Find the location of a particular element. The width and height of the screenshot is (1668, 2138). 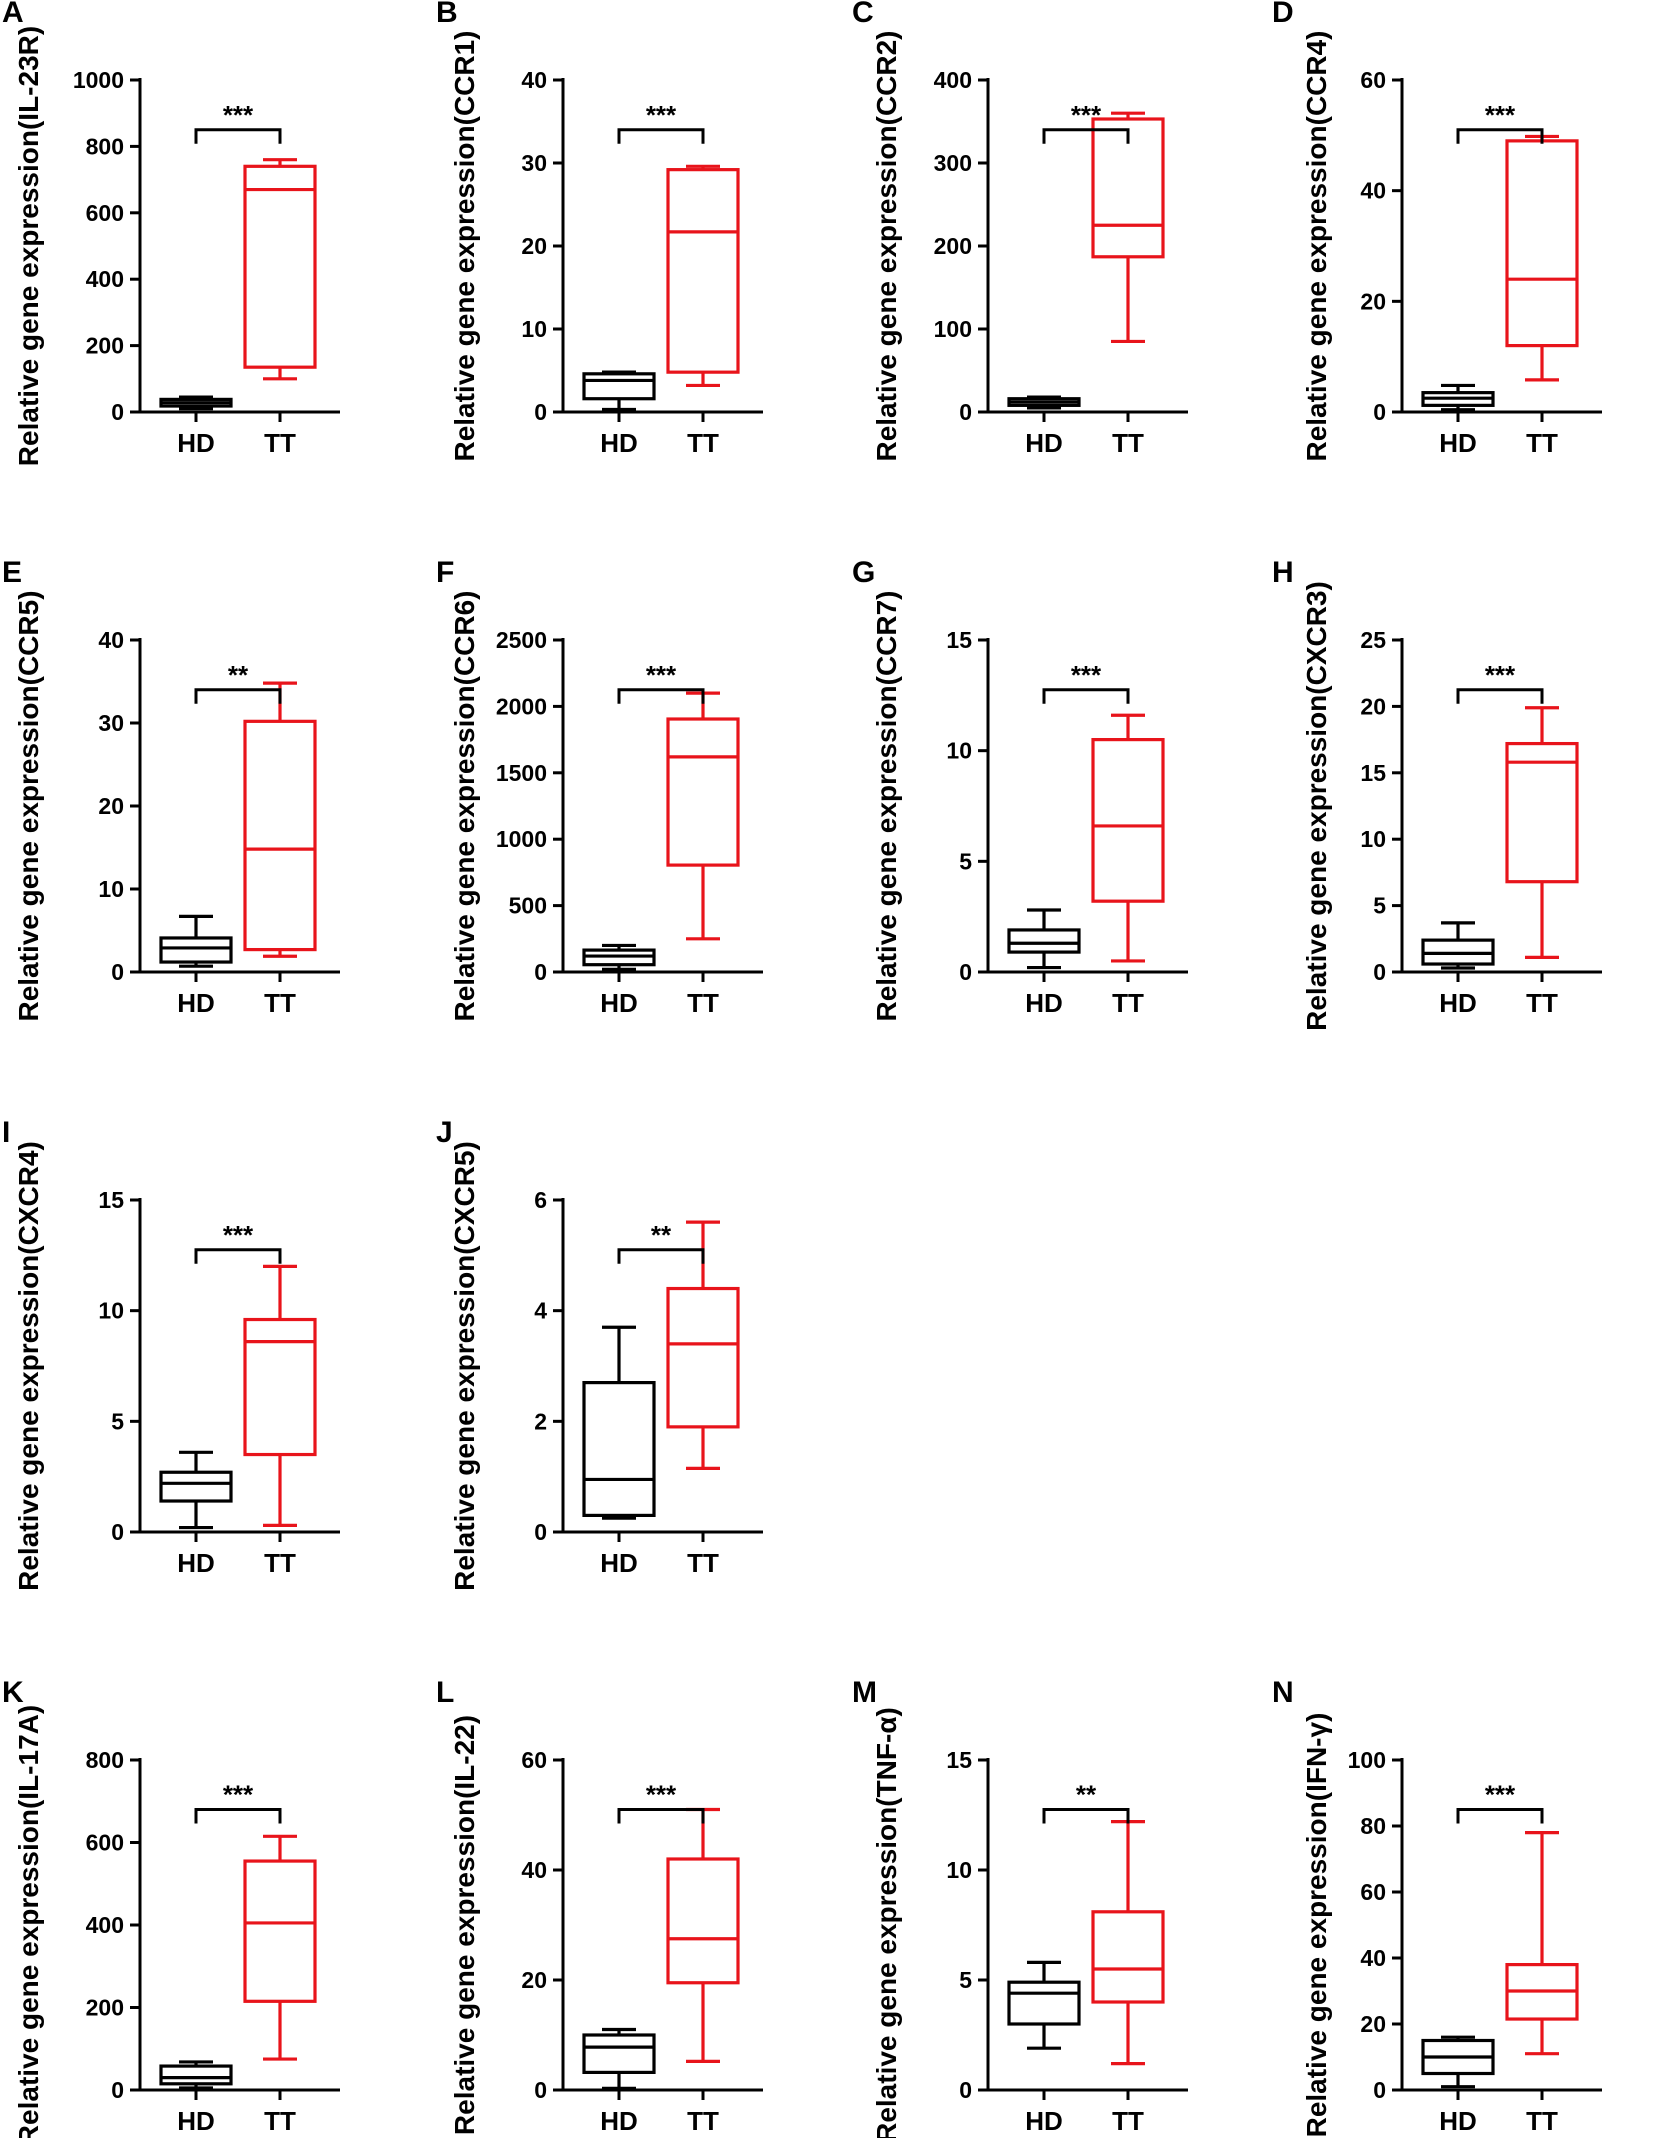

y-tick-label: 100 is located at coordinates (1367, 1760).